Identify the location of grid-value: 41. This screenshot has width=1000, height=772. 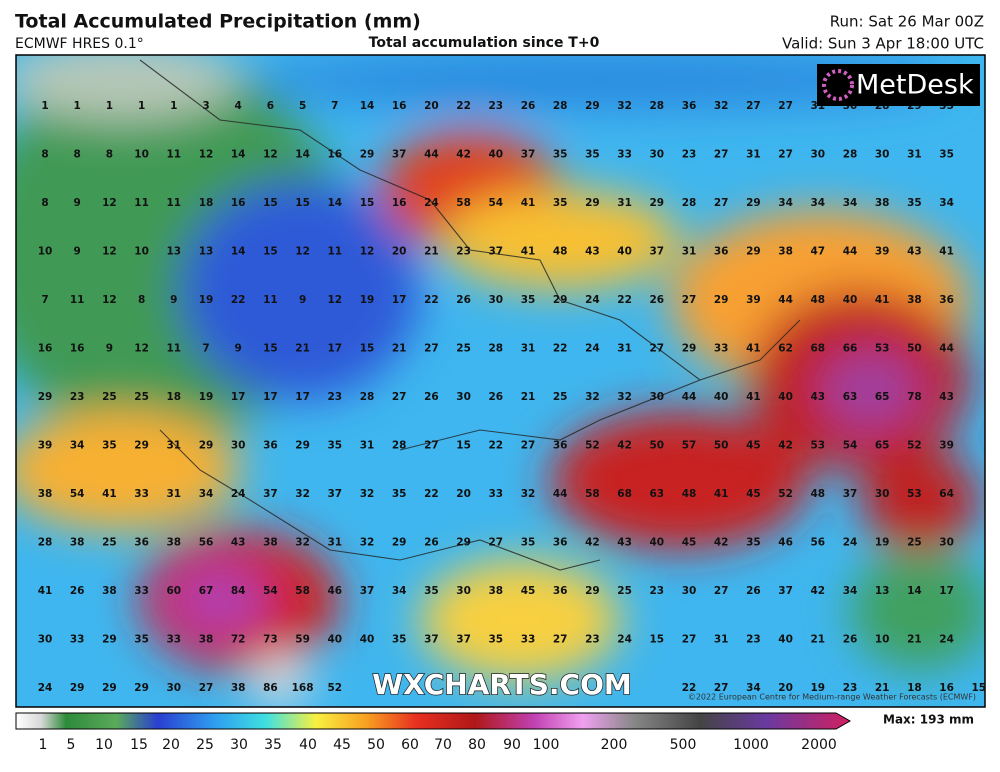
(528, 252).